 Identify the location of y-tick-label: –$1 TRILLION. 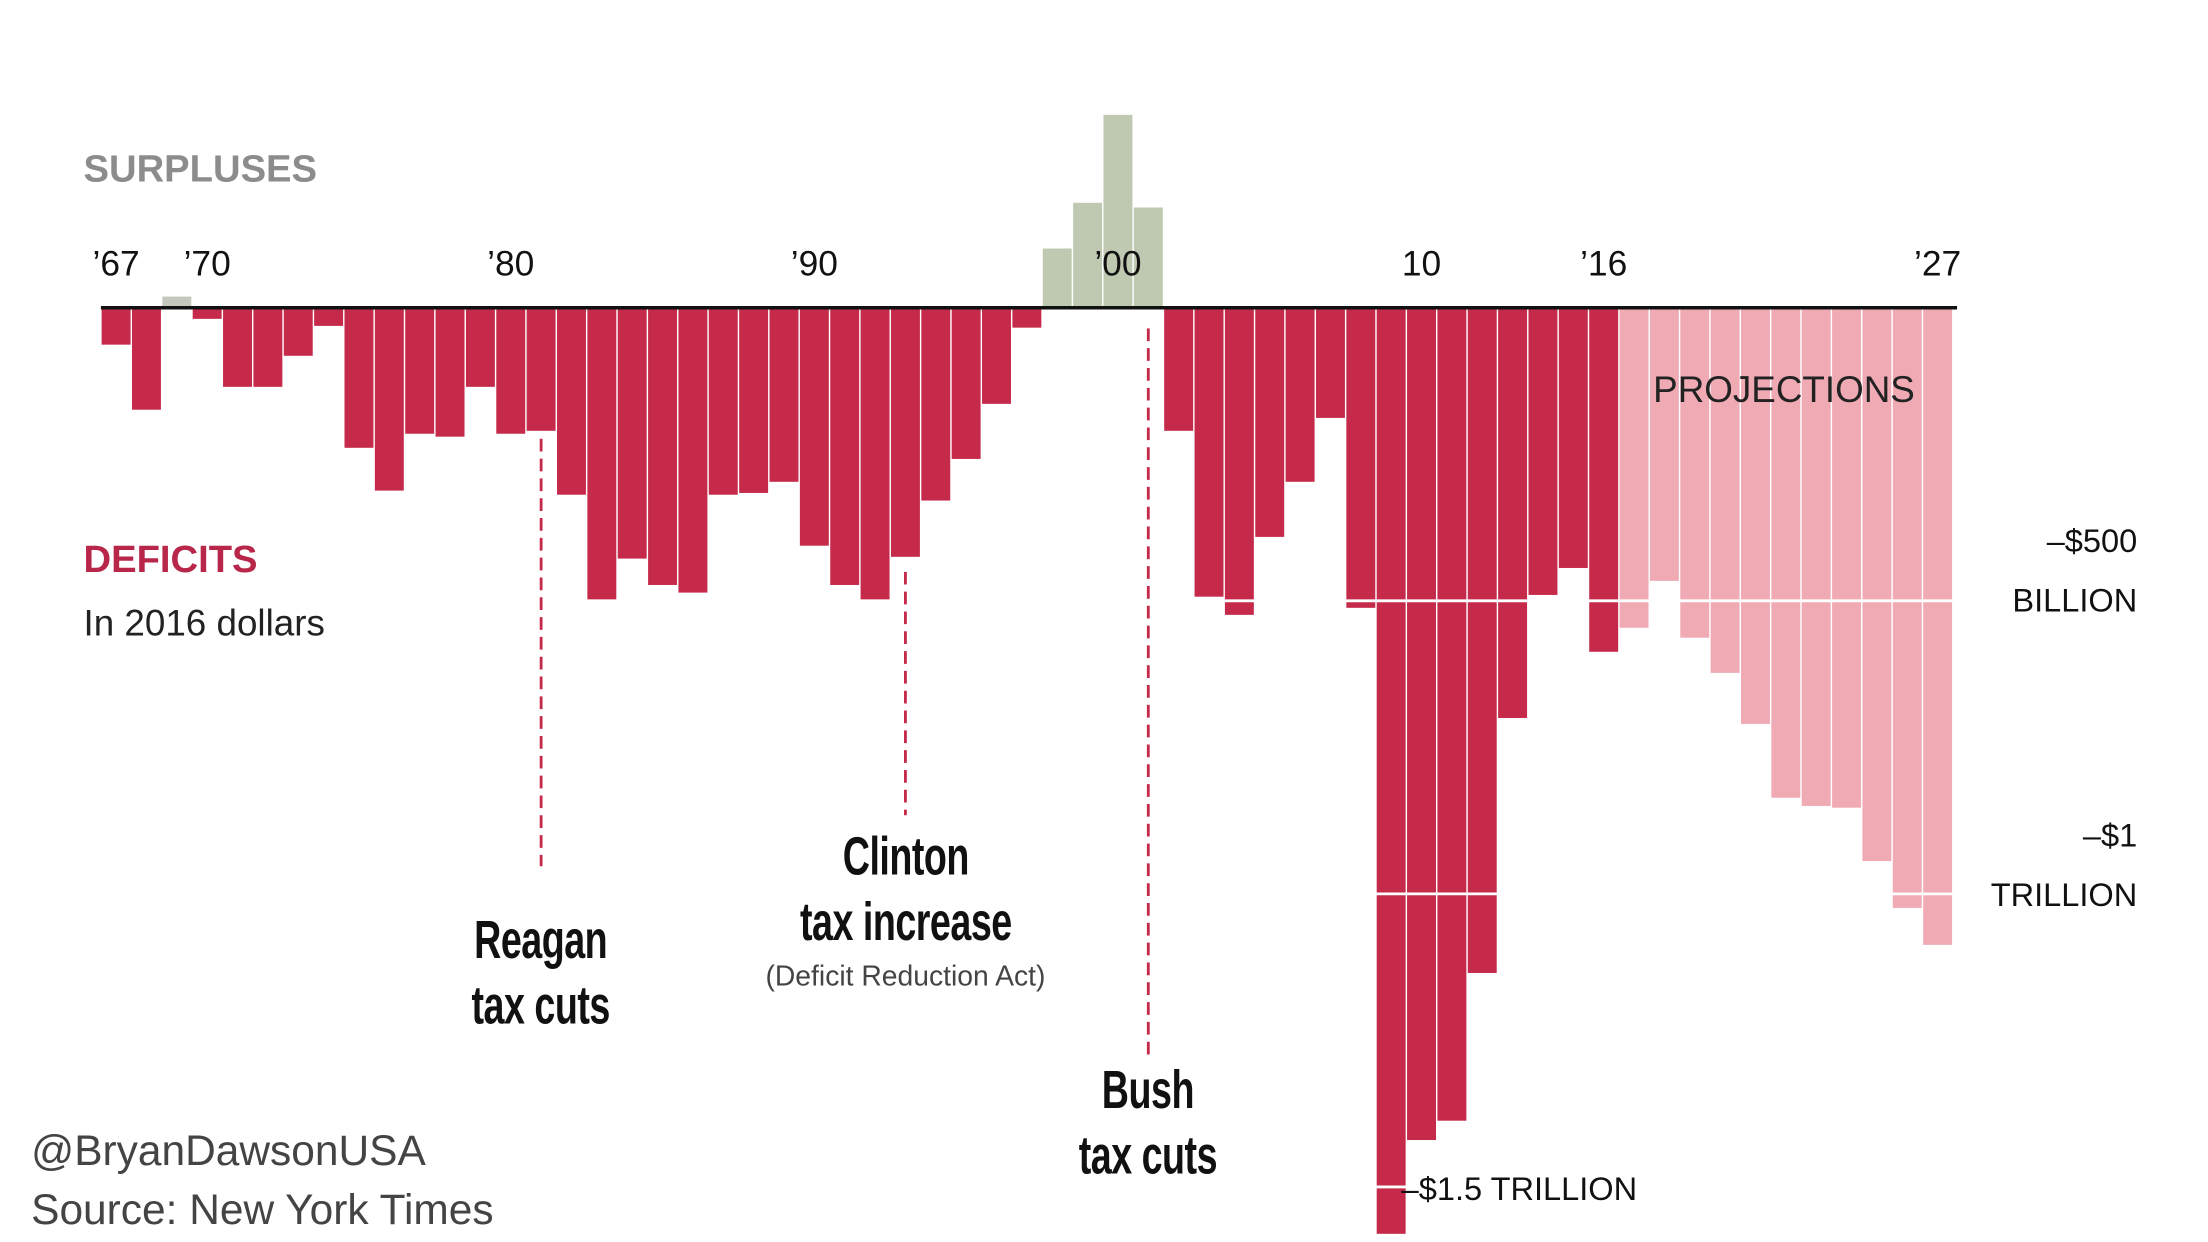
(2064, 864).